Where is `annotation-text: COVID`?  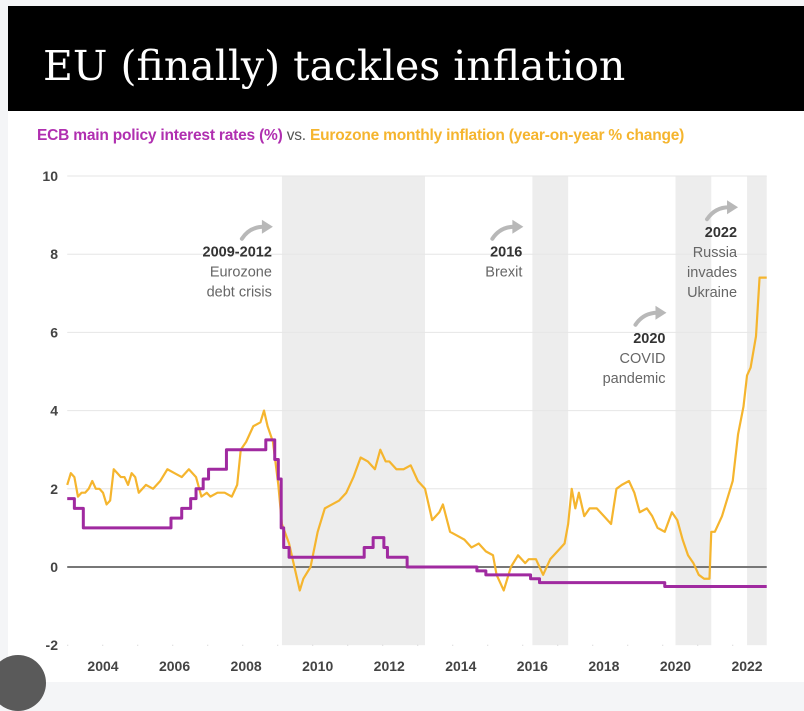
annotation-text: COVID is located at coordinates (643, 359).